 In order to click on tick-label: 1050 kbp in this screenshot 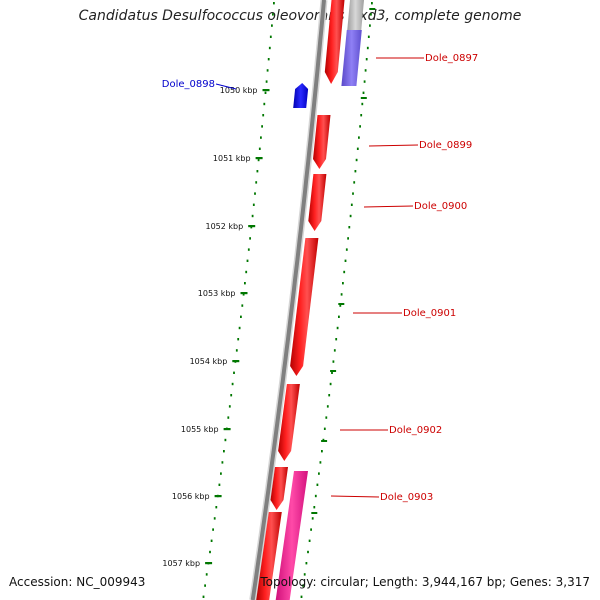, I will do `click(239, 90)`.